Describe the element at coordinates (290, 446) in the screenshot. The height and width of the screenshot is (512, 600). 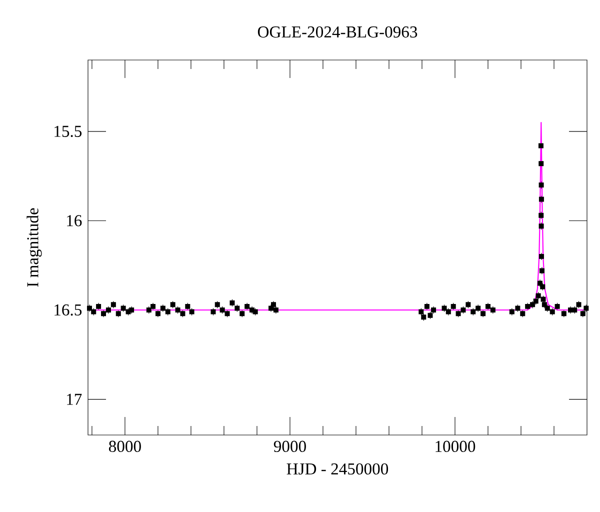
I see `x-tick-label: 9000` at that location.